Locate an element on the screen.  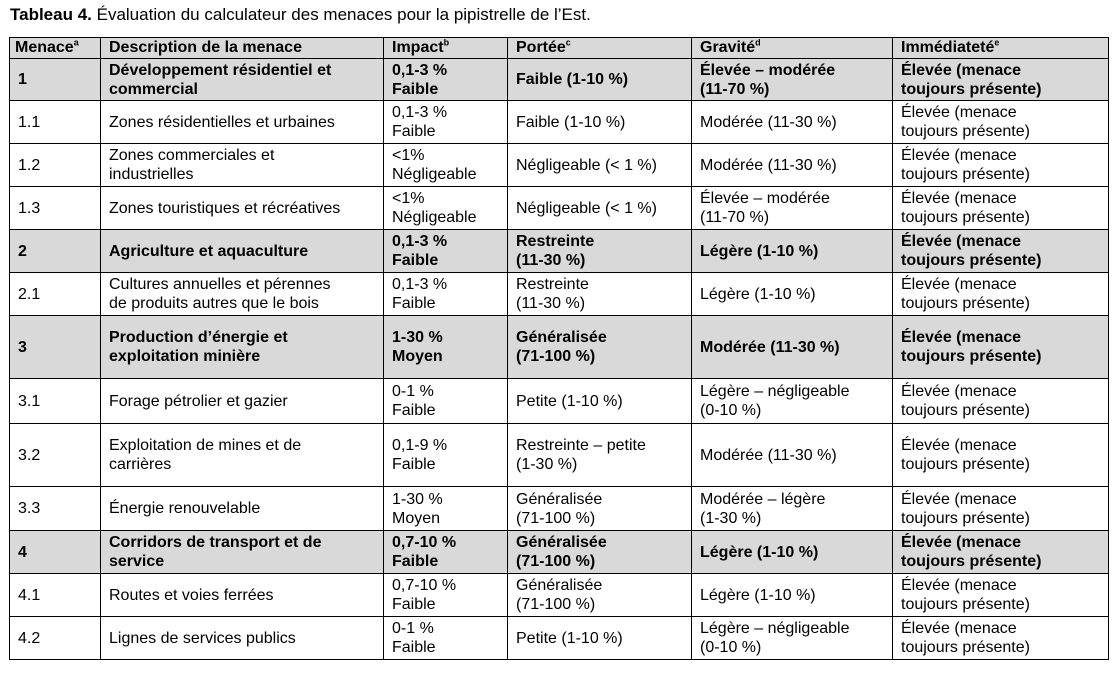
impact-cell: 0-1 % Faible is located at coordinates (445, 401).